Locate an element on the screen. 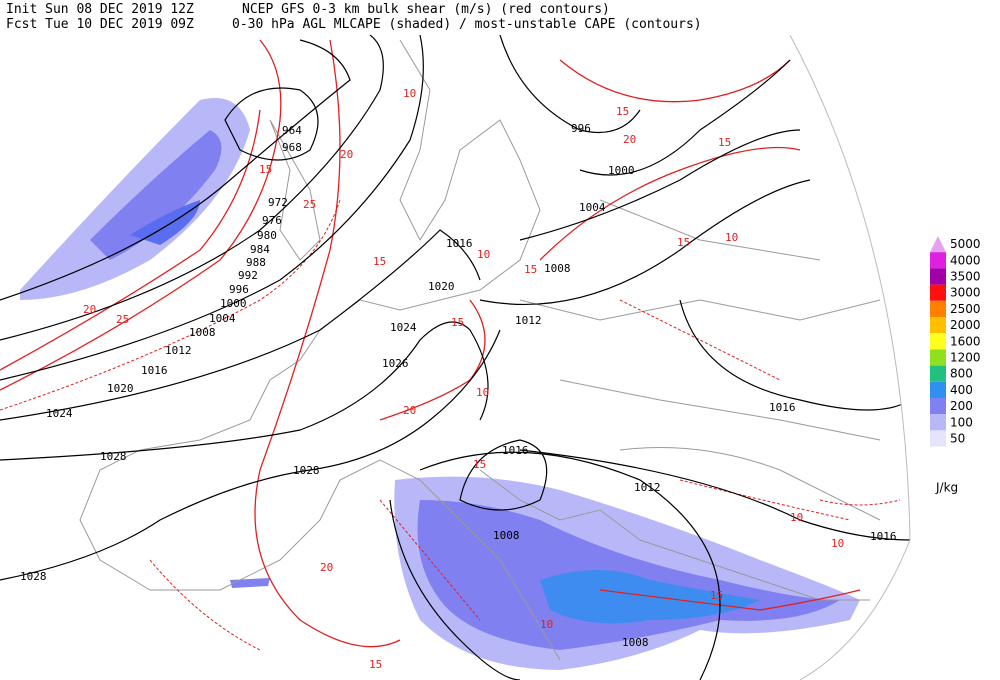  legend-label: 100 is located at coordinates (961, 422).